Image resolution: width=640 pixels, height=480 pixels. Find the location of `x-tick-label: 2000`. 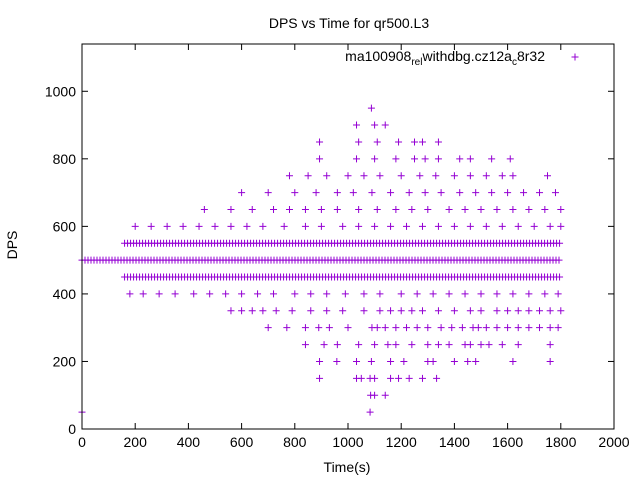

x-tick-label: 2000 is located at coordinates (613, 442).